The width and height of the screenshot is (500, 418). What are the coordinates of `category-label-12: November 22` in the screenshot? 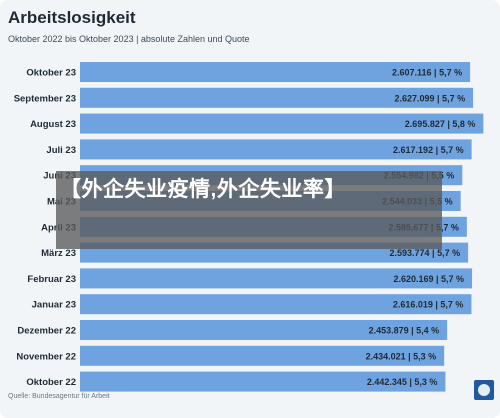 It's located at (46, 356).